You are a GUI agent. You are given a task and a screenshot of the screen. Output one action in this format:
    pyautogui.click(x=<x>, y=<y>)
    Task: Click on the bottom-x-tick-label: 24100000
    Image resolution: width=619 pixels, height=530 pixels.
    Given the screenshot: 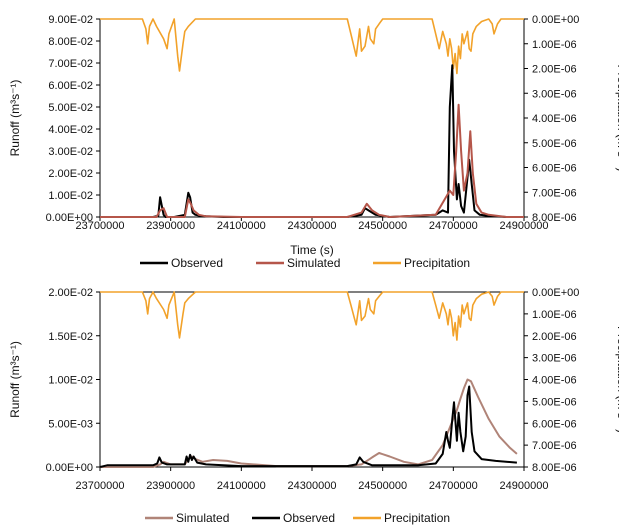 What is the action you would take?
    pyautogui.click(x=241, y=486)
    